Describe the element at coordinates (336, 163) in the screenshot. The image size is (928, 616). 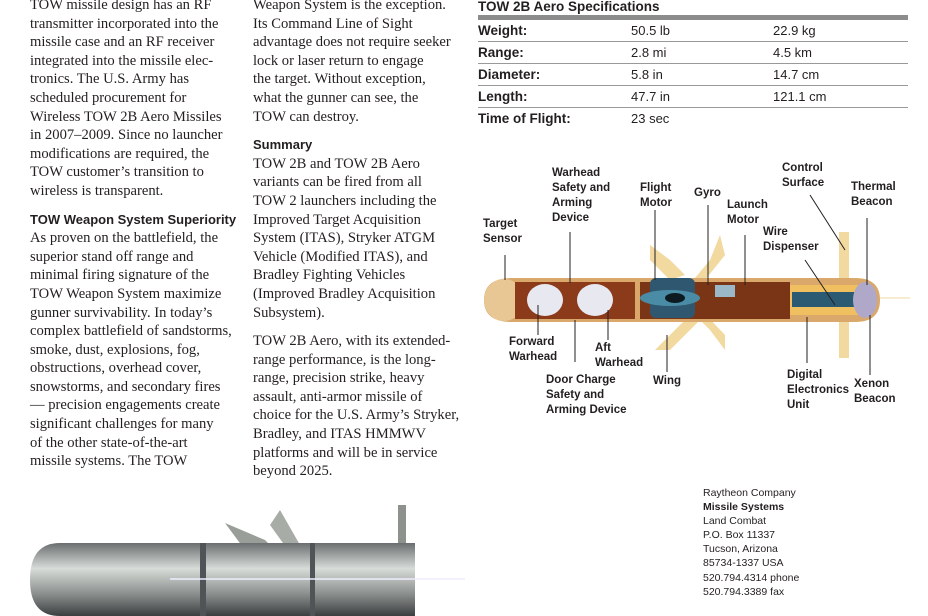
I see `text-line: TOW 2B and TOW 2B Aero` at that location.